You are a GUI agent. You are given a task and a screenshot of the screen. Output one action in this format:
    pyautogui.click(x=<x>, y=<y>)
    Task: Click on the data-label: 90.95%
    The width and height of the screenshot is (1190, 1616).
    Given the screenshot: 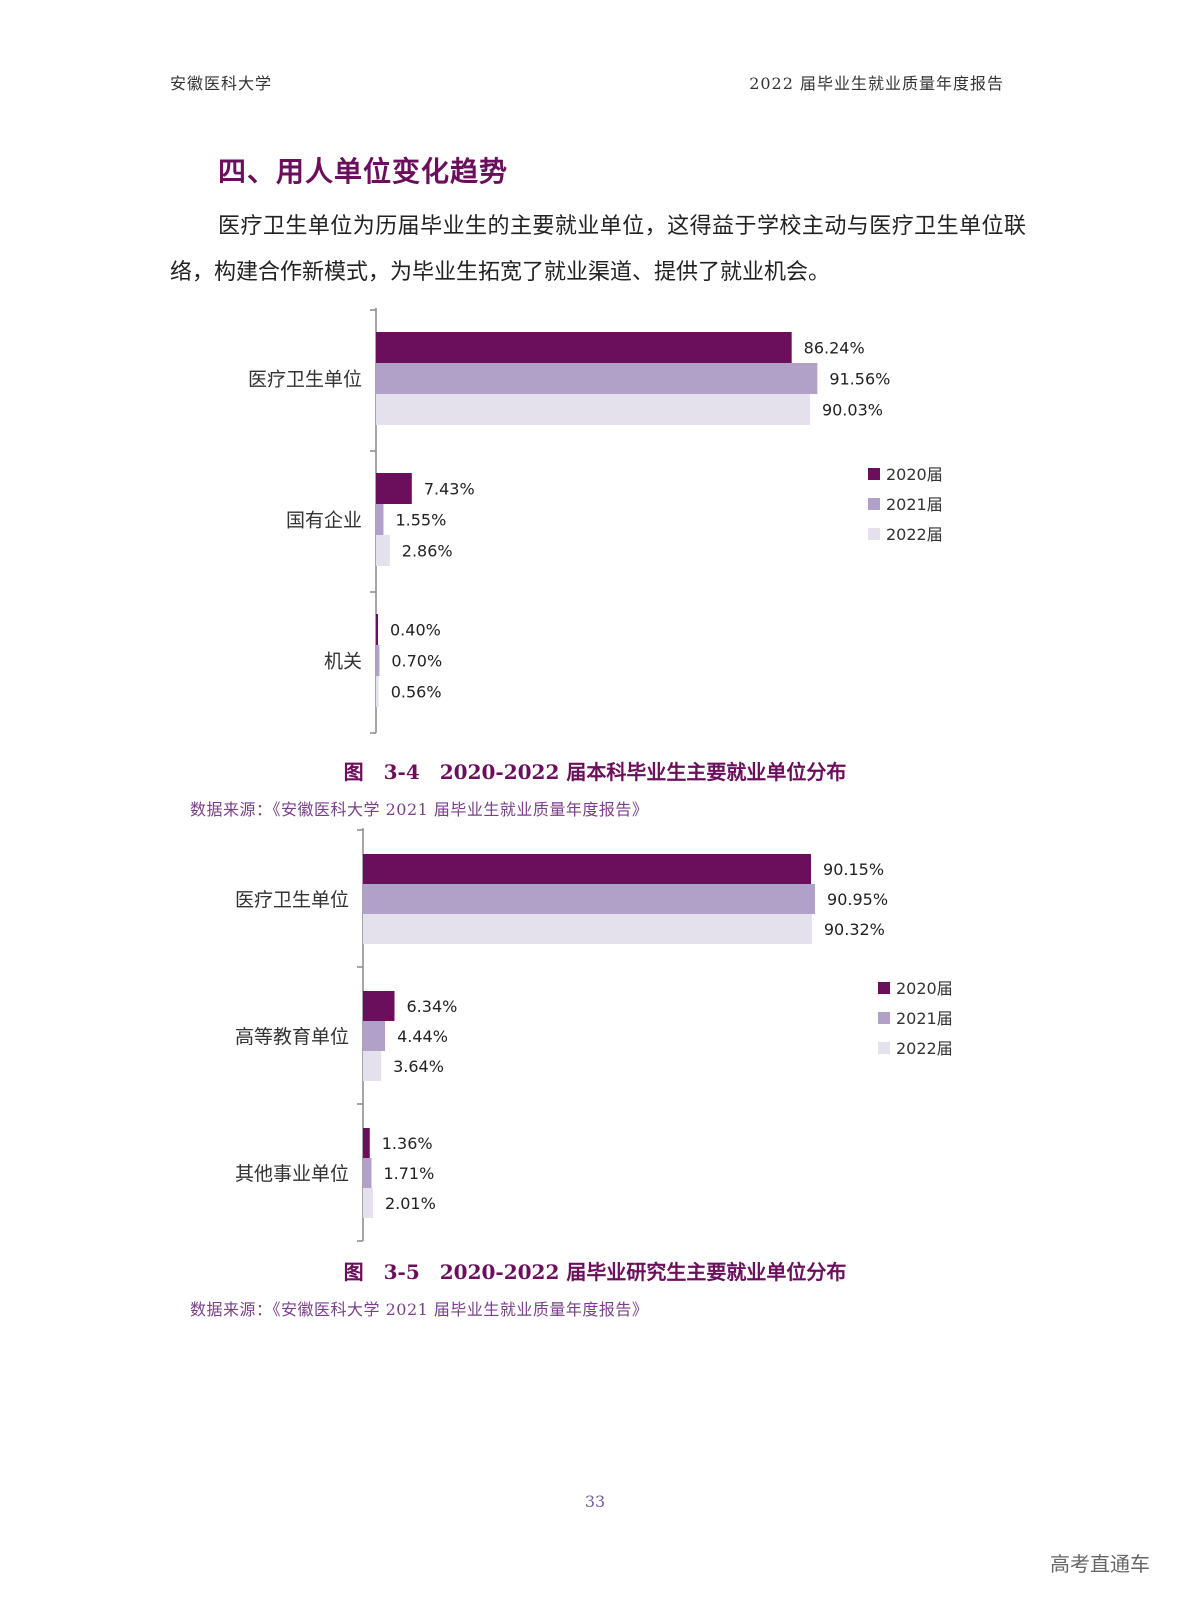 What is the action you would take?
    pyautogui.click(x=857, y=899)
    